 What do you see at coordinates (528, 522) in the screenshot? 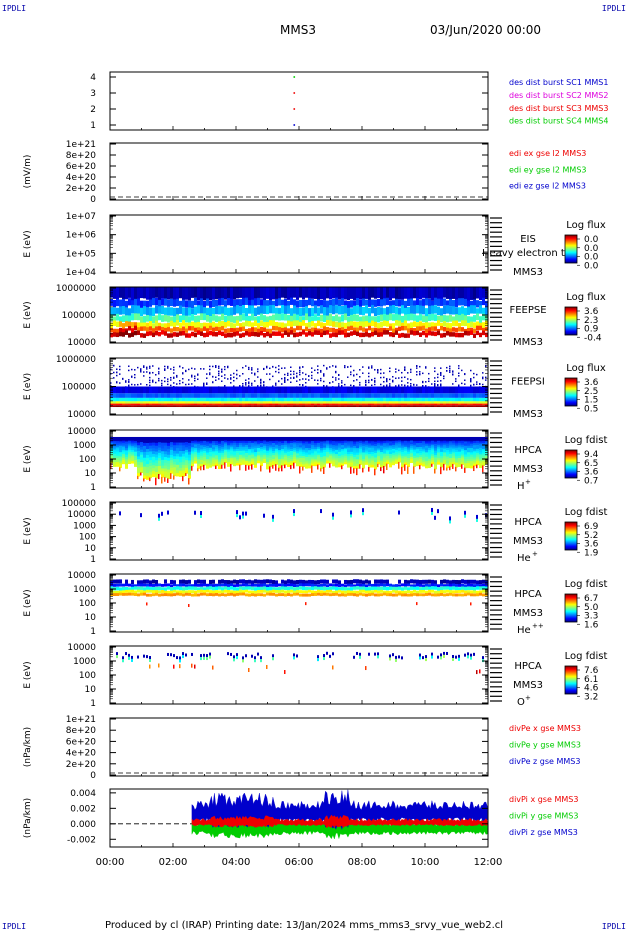
I see `instrument-label: HPCA` at bounding box center [528, 522].